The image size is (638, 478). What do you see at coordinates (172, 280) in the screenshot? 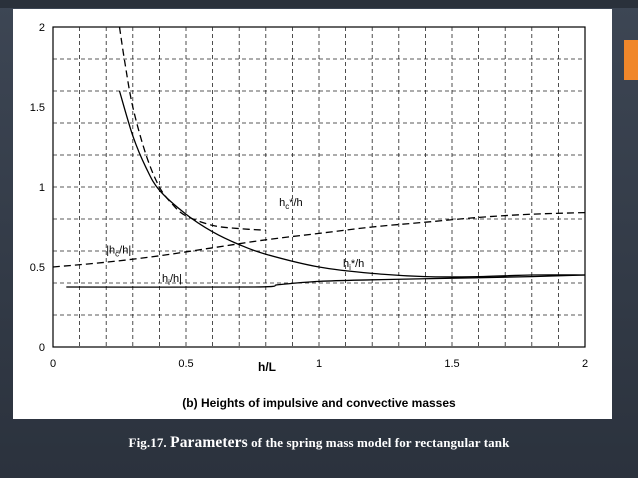
I see `series-annotation: hi/h|` at bounding box center [172, 280].